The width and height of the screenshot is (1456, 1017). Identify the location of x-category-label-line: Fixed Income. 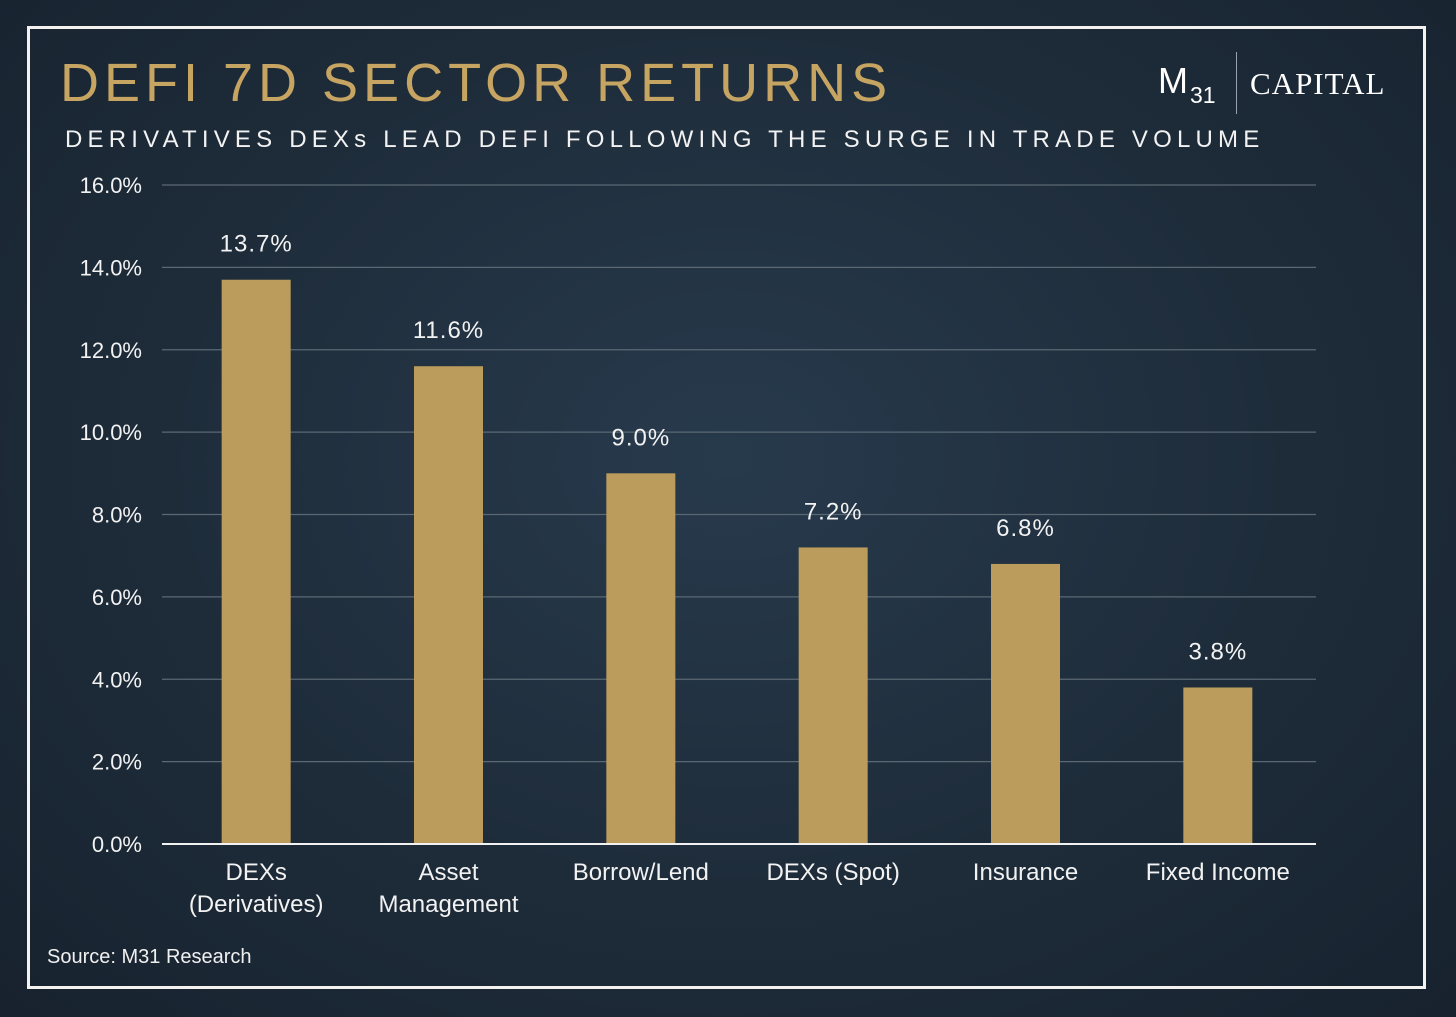
(1218, 872).